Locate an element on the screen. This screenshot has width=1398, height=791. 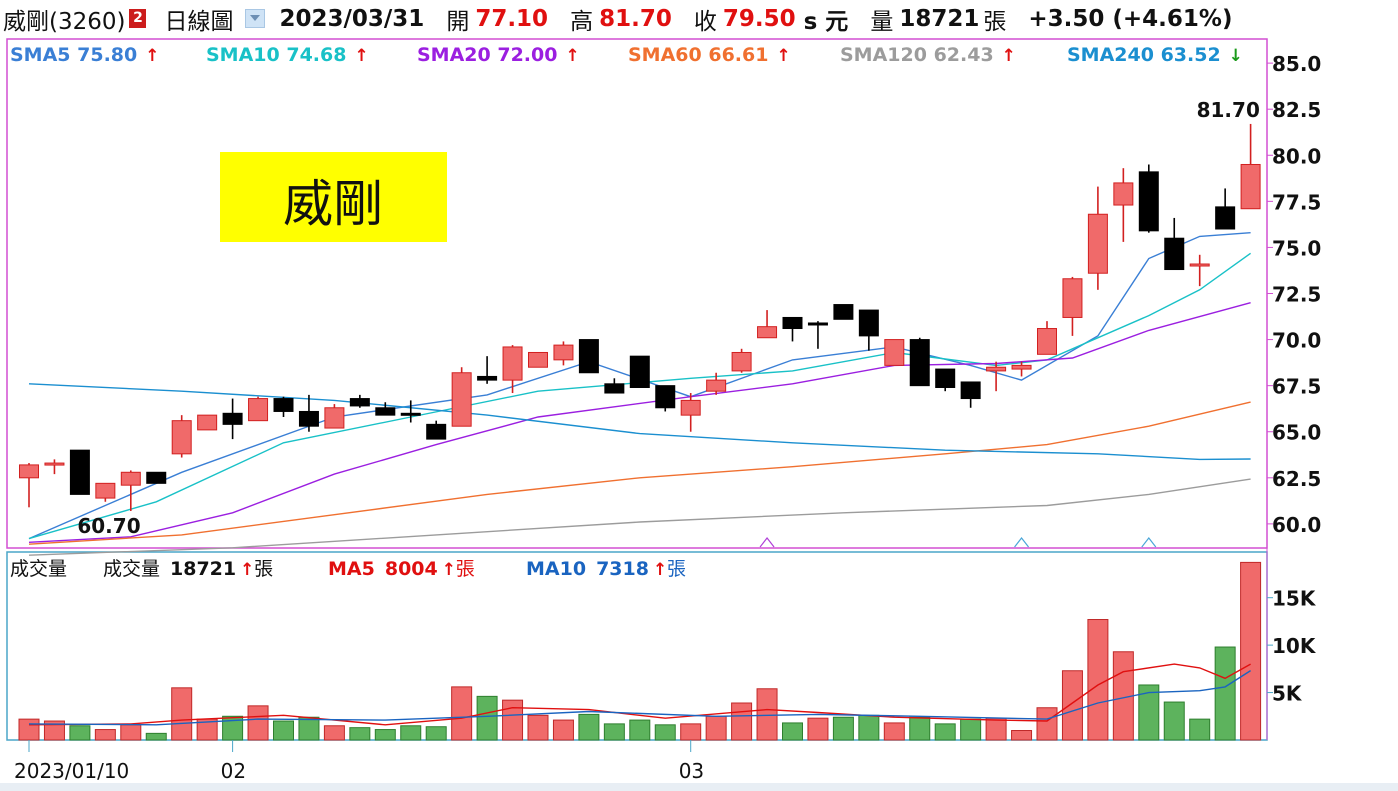
volume-axis: 15K 10K 5K is located at coordinates (1292, 646).